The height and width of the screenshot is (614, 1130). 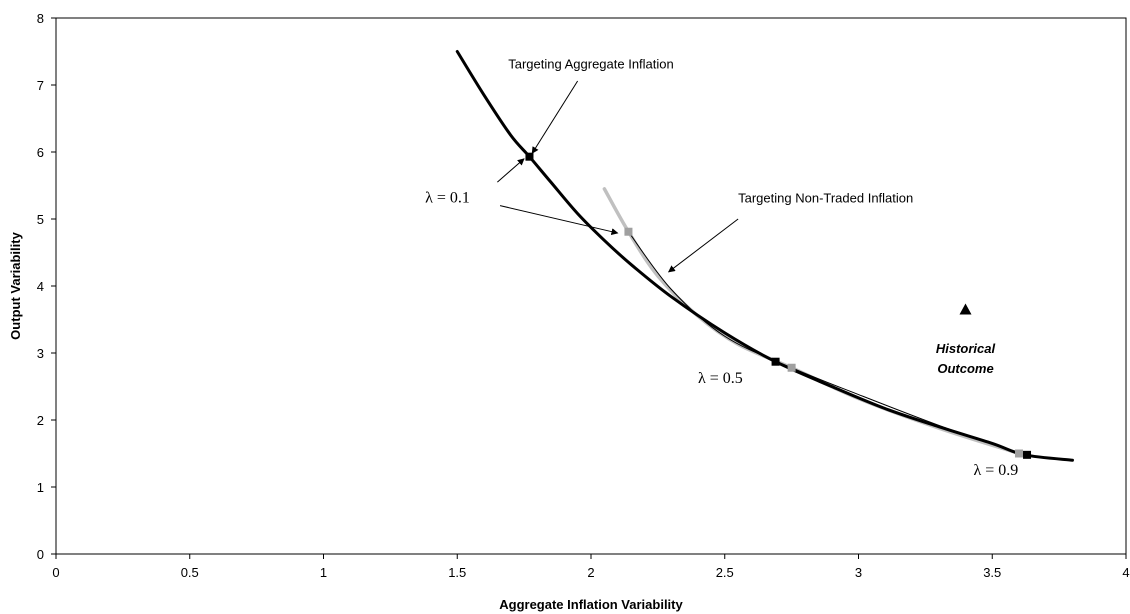 What do you see at coordinates (720, 378) in the screenshot?
I see `annotation-lambda-05: λ = 0.5` at bounding box center [720, 378].